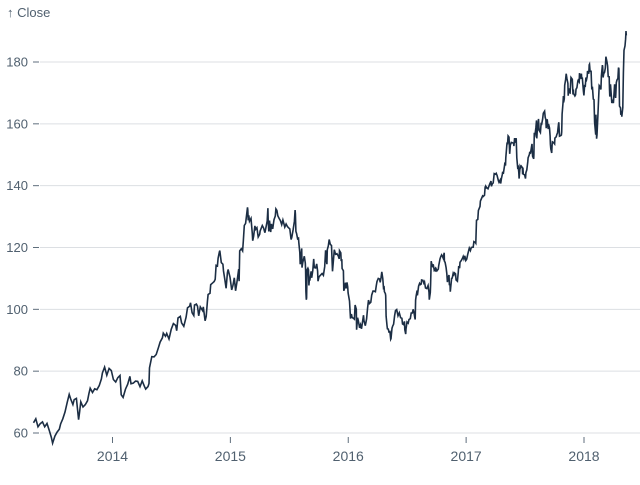 Image resolution: width=640 pixels, height=485 pixels. What do you see at coordinates (21, 371) in the screenshot?
I see `y-tick-label: 80` at bounding box center [21, 371].